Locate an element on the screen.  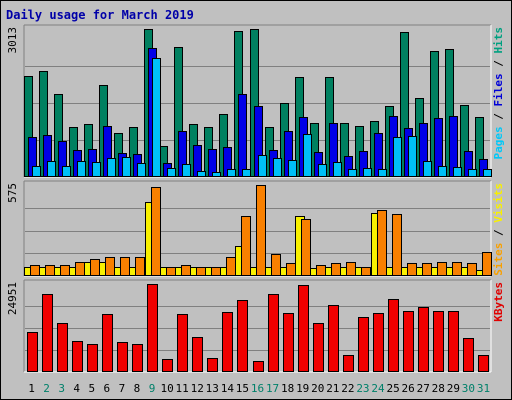
x-tick-label: 19 is located at coordinates (302, 388).